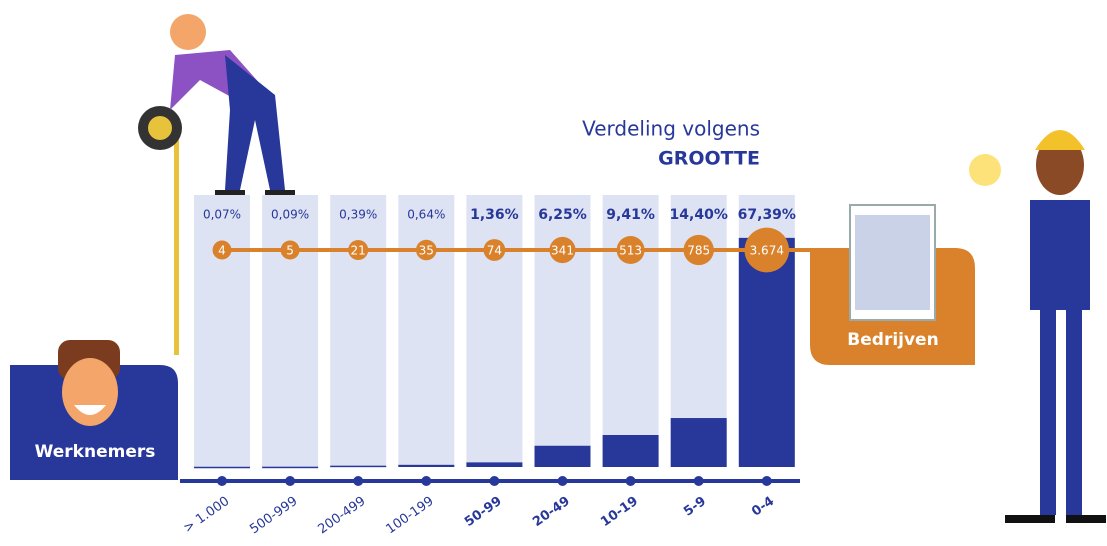 The height and width of the screenshot is (546, 1107). I want to click on count-value-label: 35, so click(426, 251).